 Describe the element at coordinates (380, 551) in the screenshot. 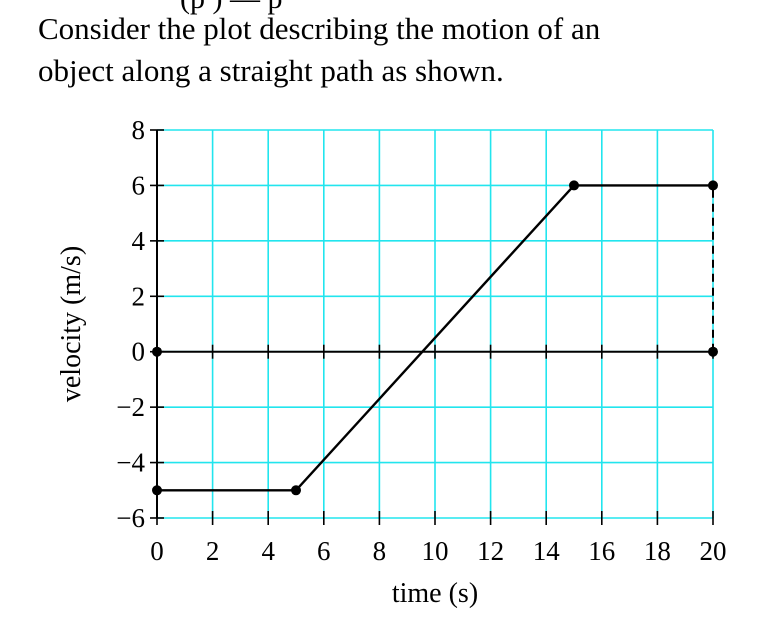

I see `x-tick-label: 8` at that location.